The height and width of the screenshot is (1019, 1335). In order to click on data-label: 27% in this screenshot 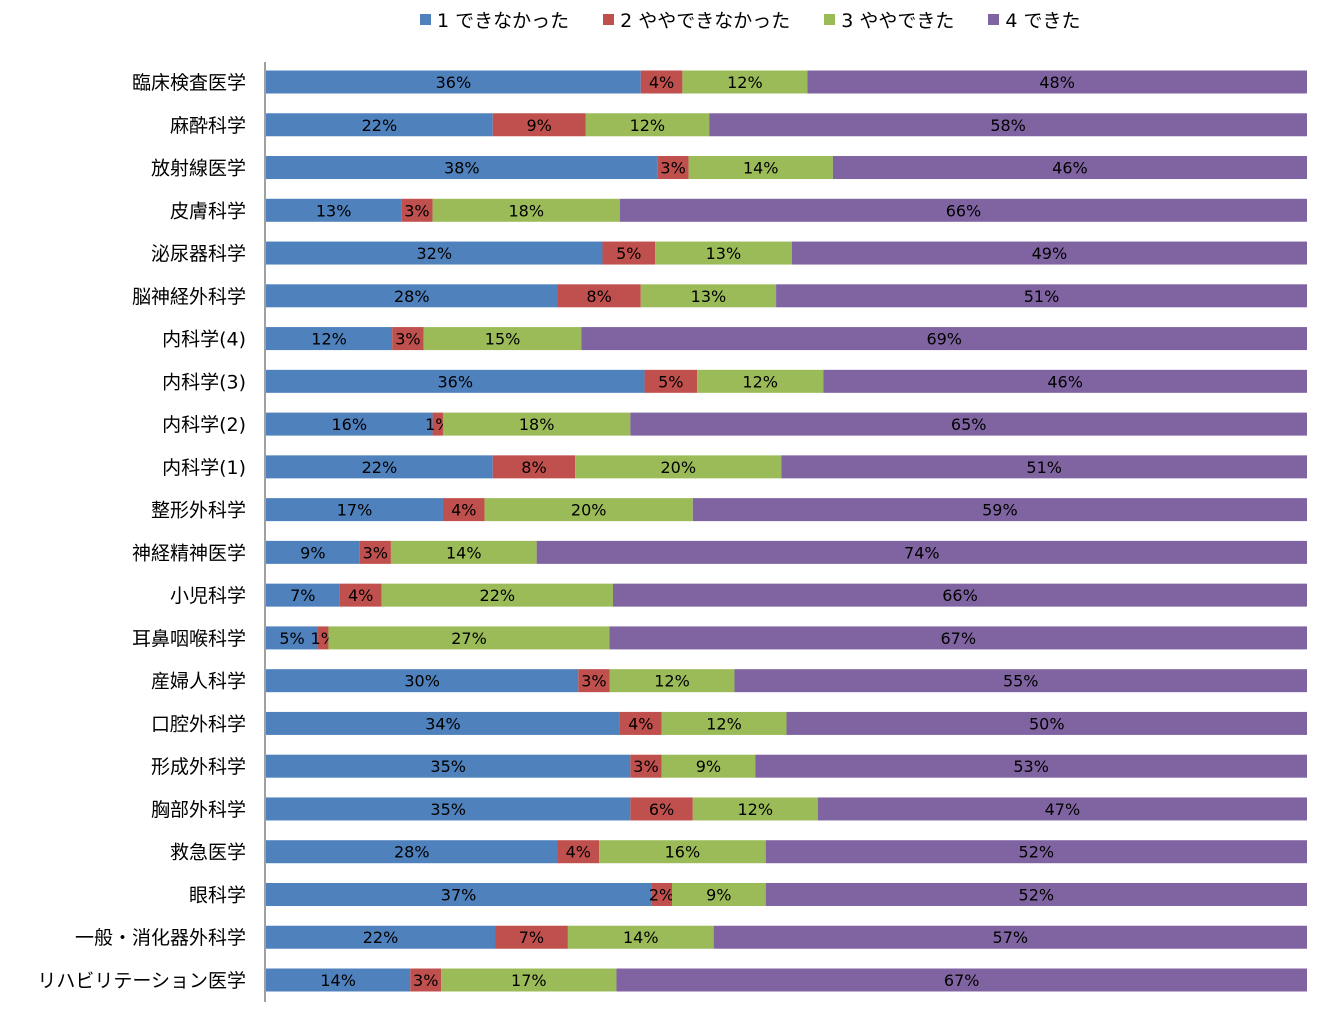, I will do `click(469, 638)`.